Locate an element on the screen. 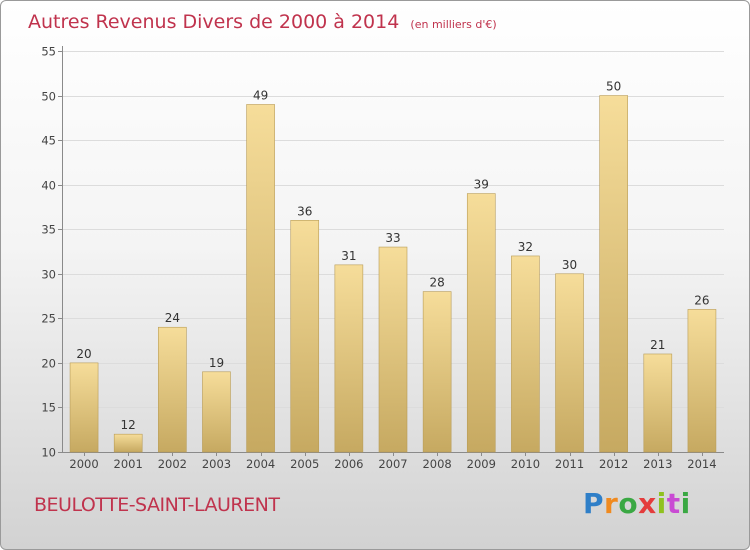 The width and height of the screenshot is (750, 550). y-tick-label: 30 is located at coordinates (48, 275).